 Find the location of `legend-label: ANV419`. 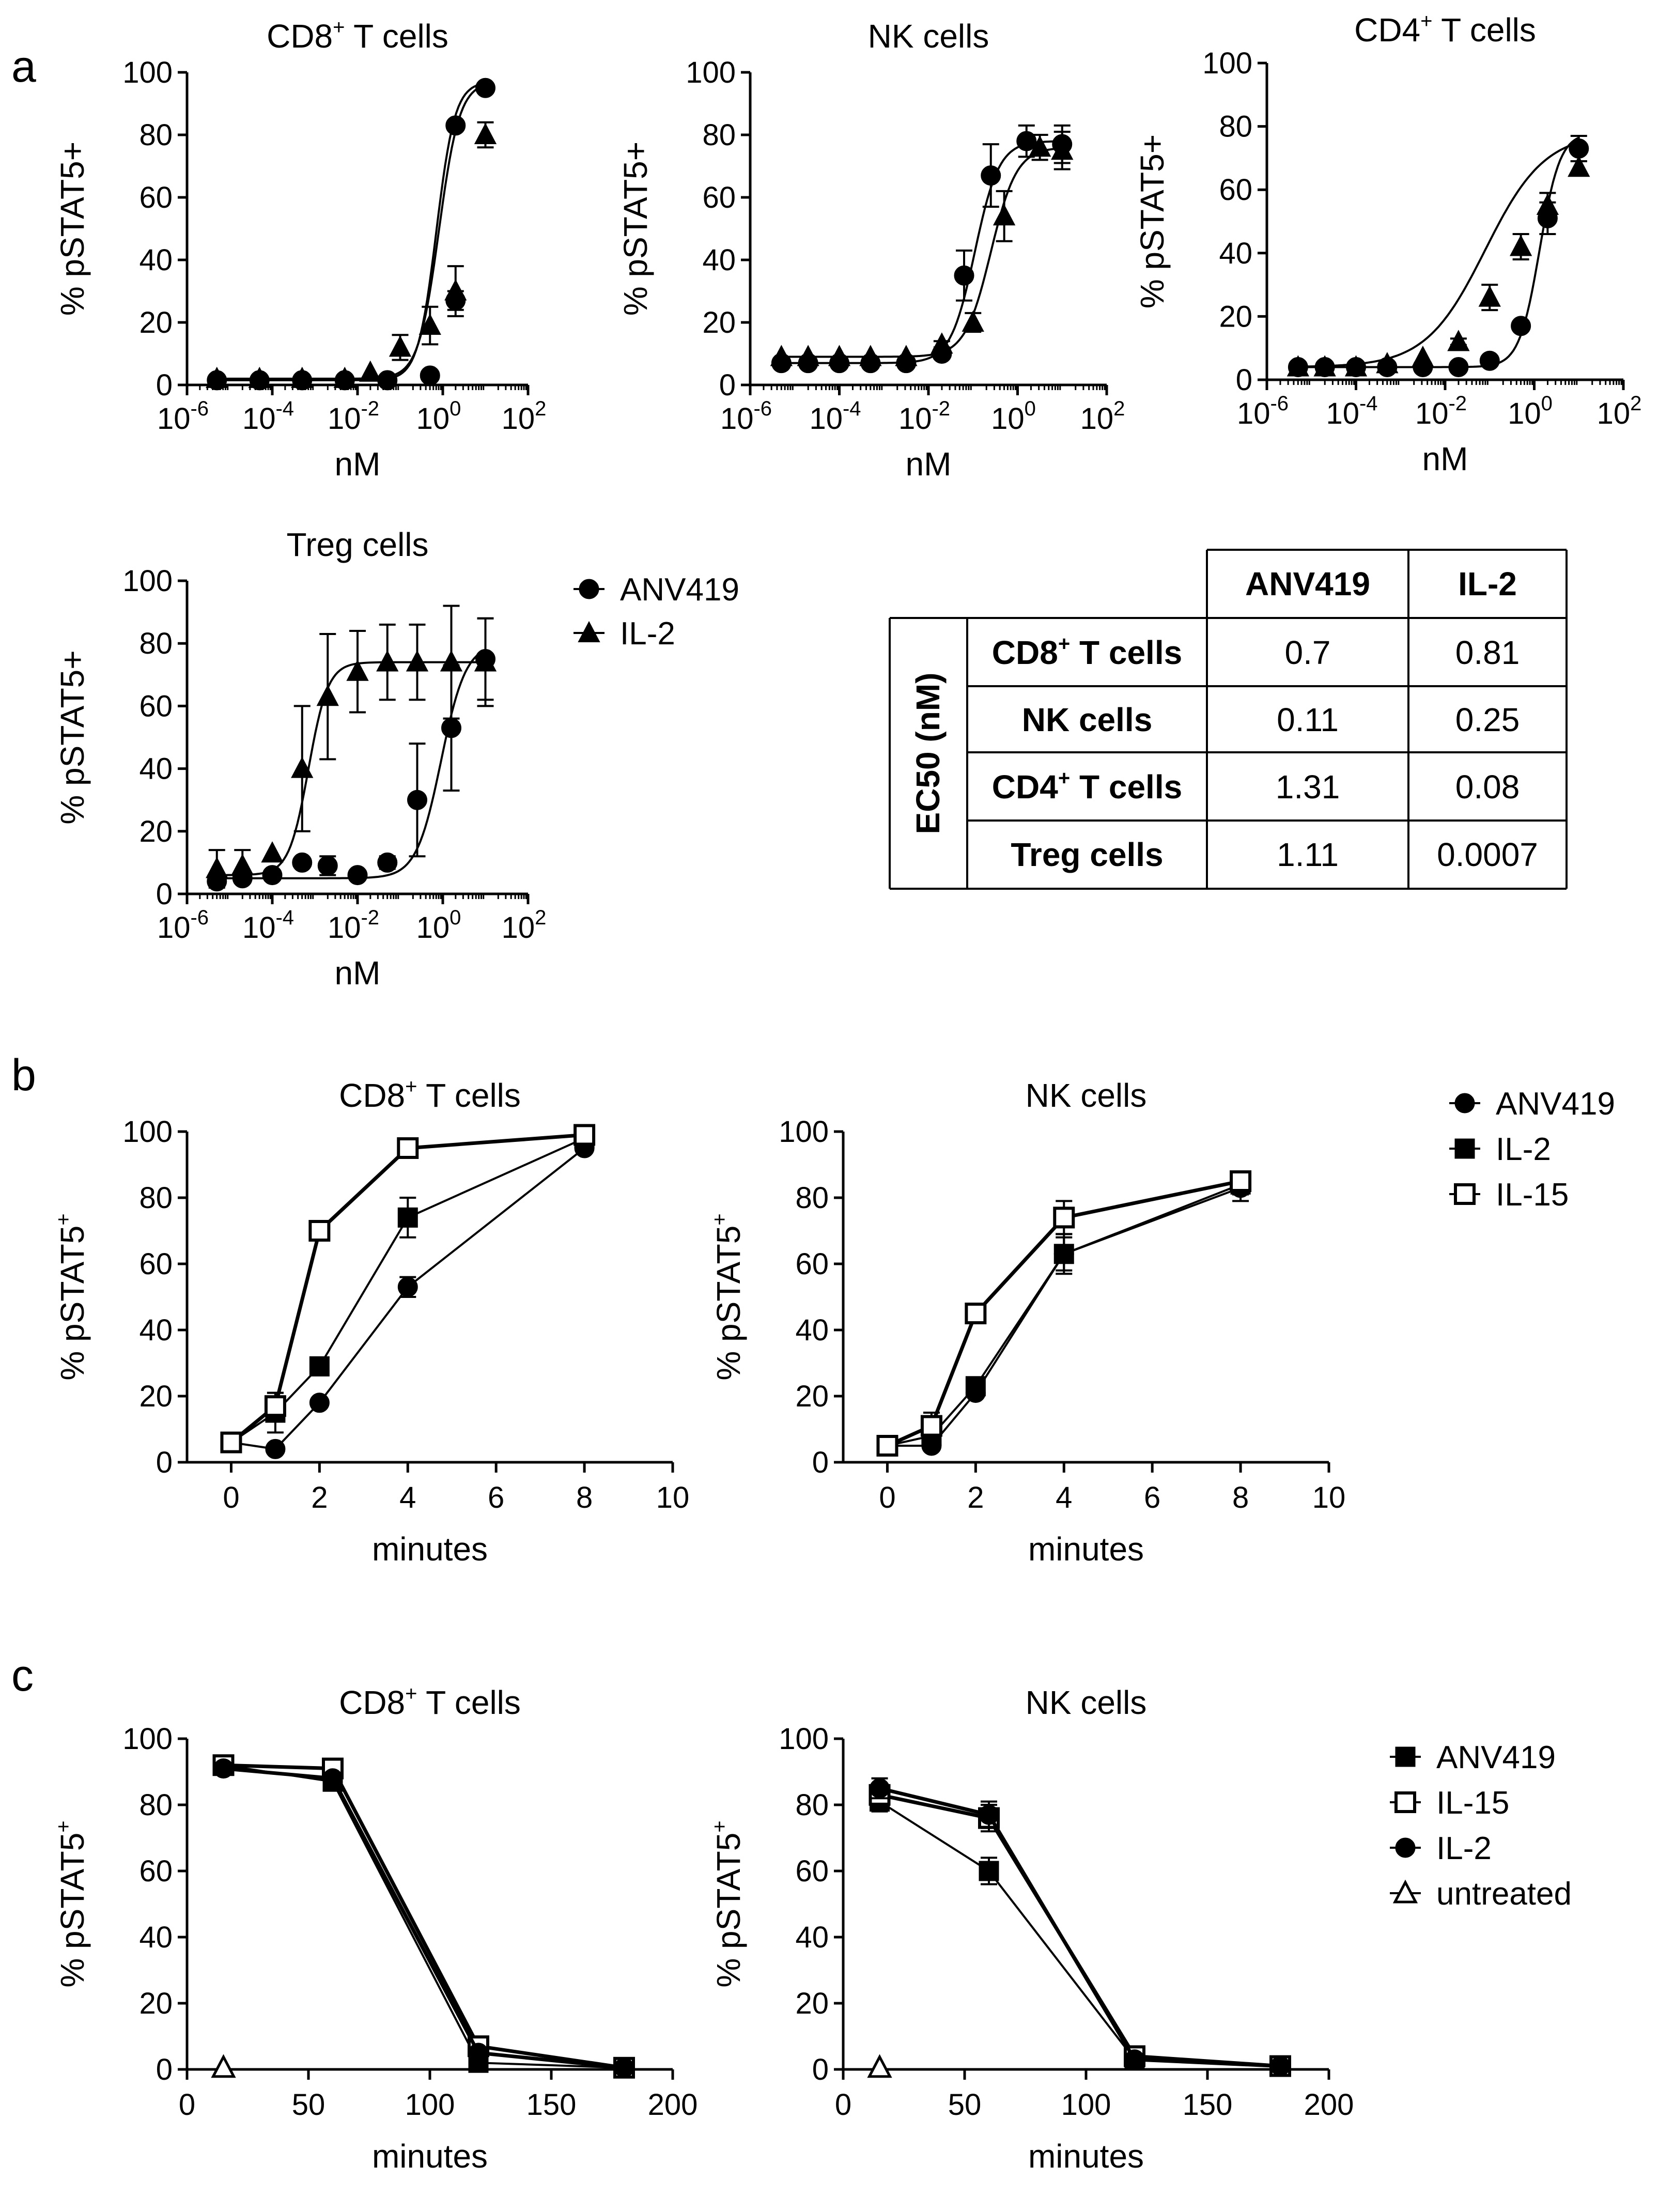

legend-label: ANV419 is located at coordinates (1496, 1757).